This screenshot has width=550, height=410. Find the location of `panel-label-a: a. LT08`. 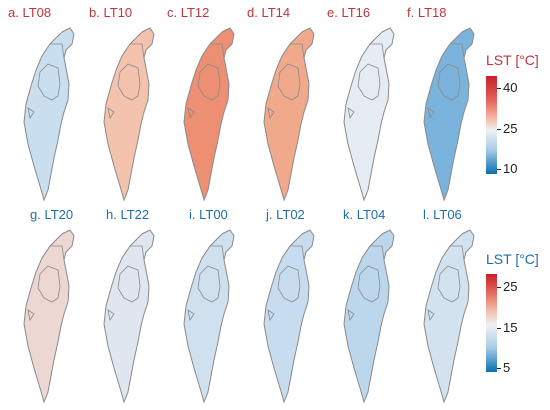

panel-label-a: a. LT08 is located at coordinates (30, 12).